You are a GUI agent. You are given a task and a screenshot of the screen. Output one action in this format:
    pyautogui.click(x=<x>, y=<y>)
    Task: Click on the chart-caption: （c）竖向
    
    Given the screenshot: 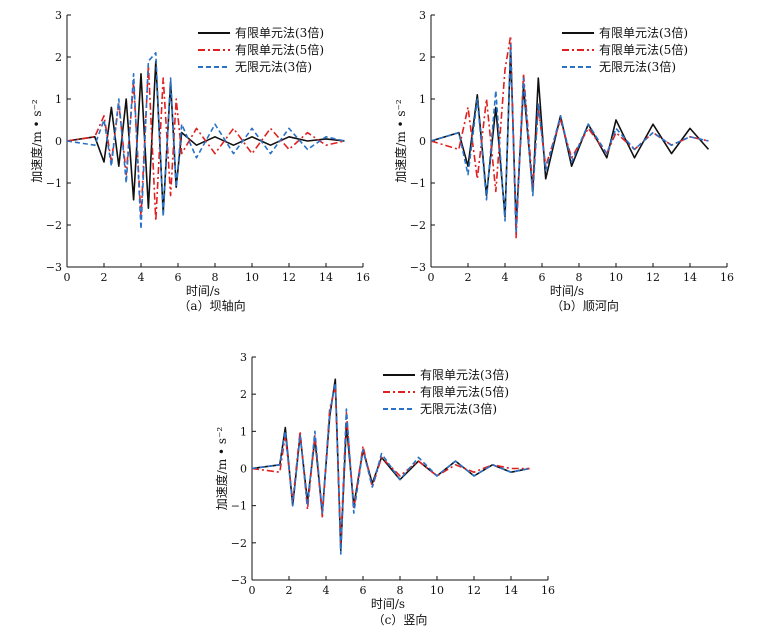 What is the action you would take?
    pyautogui.click(x=400, y=619)
    